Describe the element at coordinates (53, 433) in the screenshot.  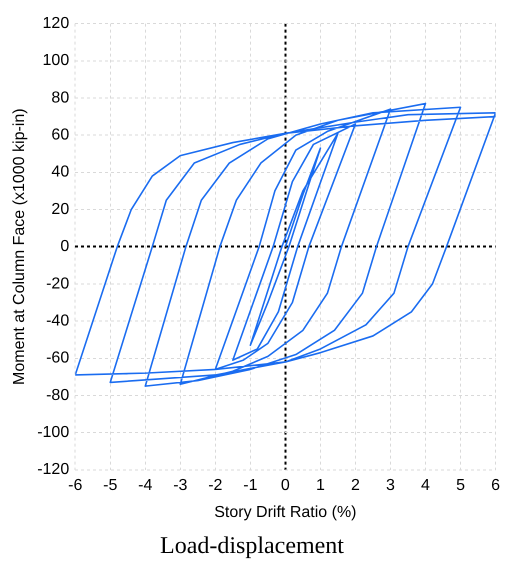
I see `y-tick-label: -100` at that location.